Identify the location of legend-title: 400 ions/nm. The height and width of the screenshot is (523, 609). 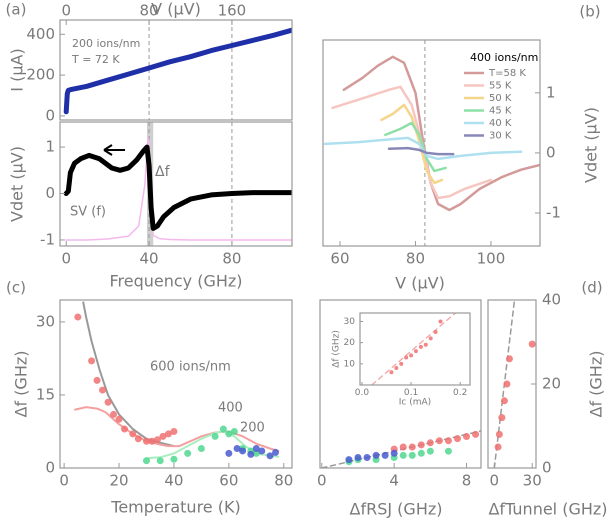
(504, 57).